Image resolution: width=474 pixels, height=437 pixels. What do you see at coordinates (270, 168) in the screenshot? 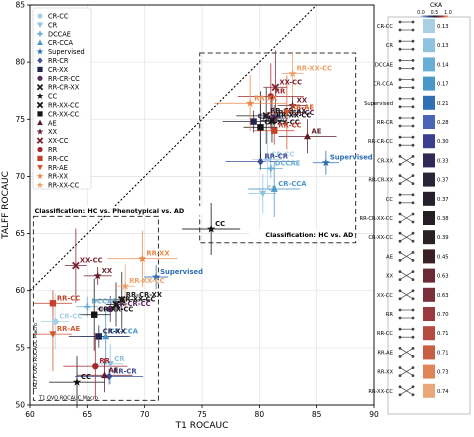
I see `data-point-dccae` at bounding box center [270, 168].